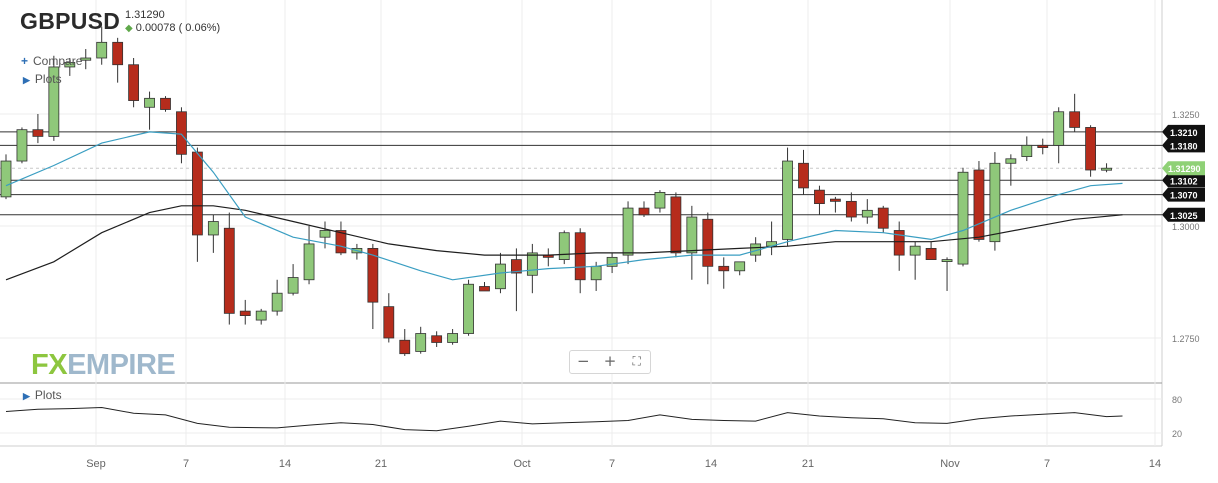  I want to click on level-label: 1.3180, so click(1184, 146).